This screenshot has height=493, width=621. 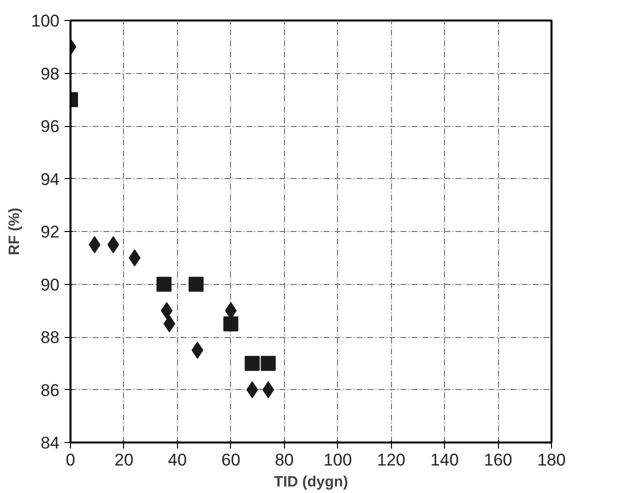 I want to click on x-tick-label: 0, so click(x=71, y=460).